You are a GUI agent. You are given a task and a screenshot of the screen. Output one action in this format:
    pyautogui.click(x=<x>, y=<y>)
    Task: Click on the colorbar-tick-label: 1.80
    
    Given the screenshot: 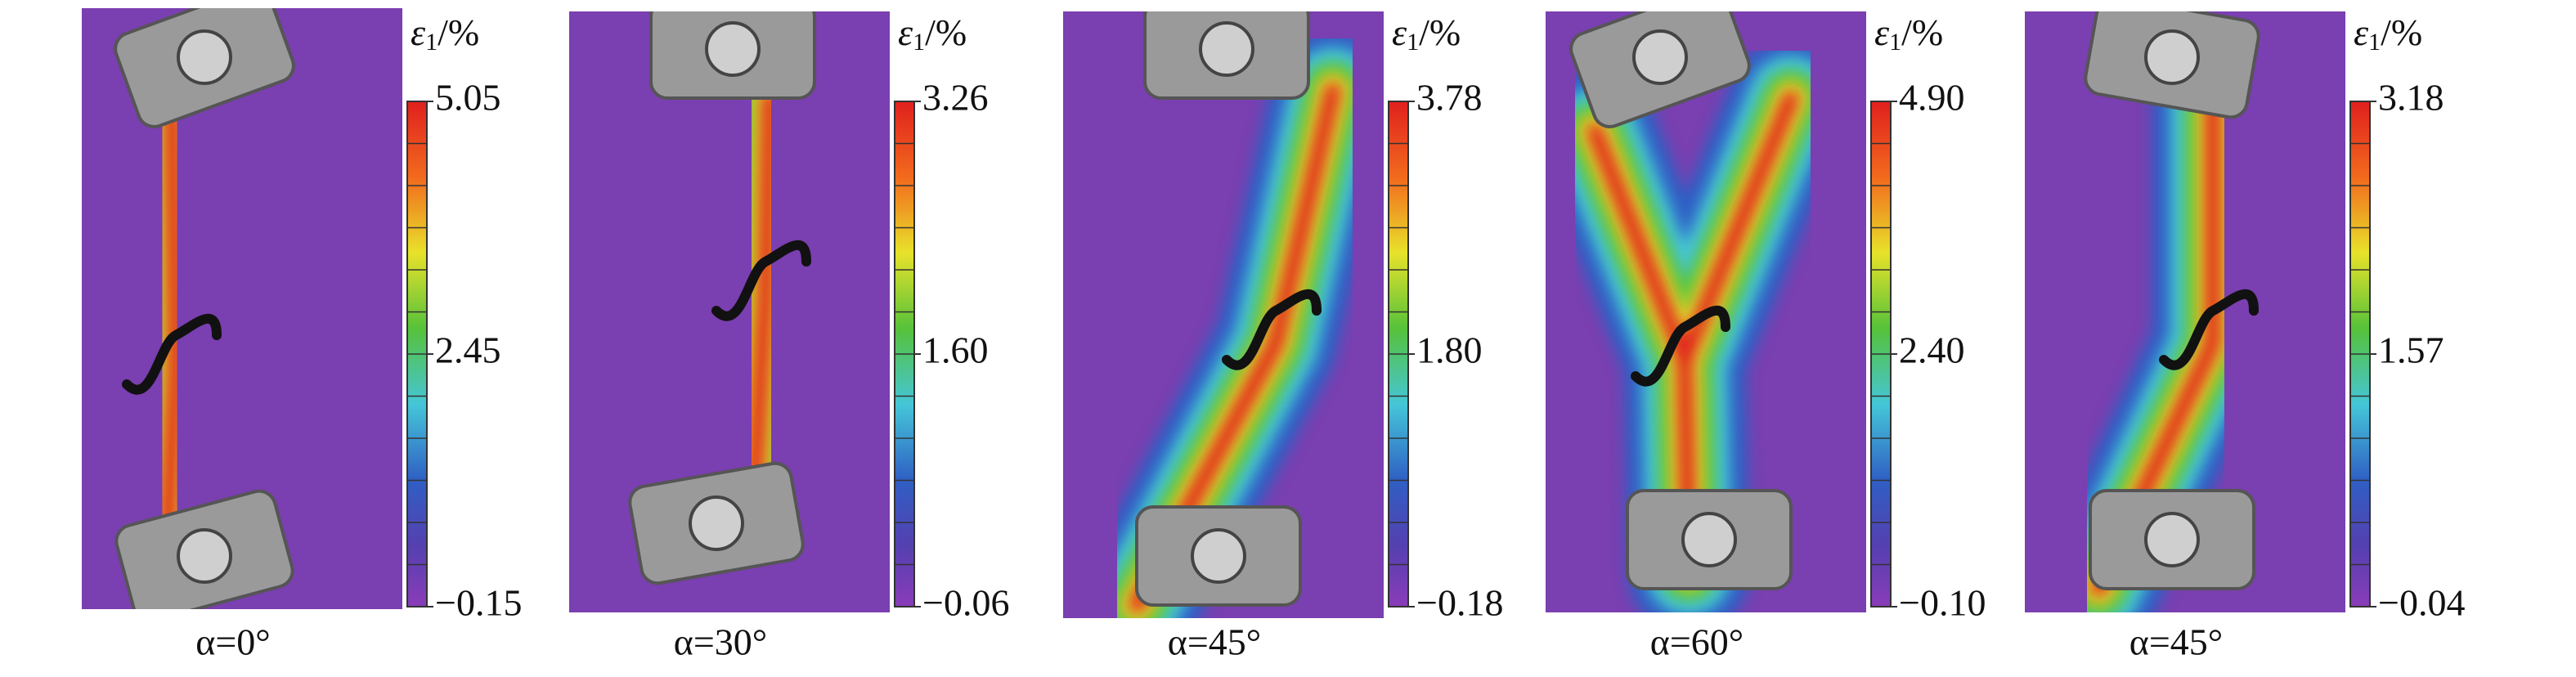 What is the action you would take?
    pyautogui.click(x=1449, y=350)
    